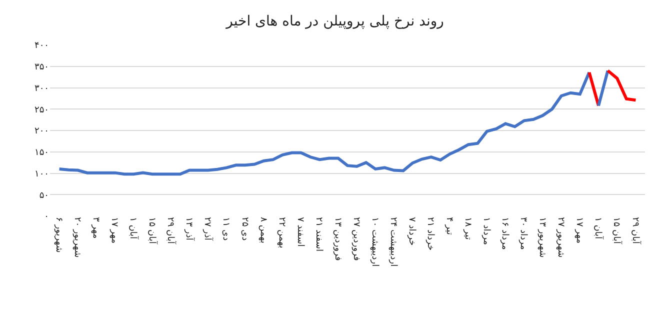  Describe the element at coordinates (41, 89) in the screenshot. I see `y-tick-label: ۳۰۰` at that location.